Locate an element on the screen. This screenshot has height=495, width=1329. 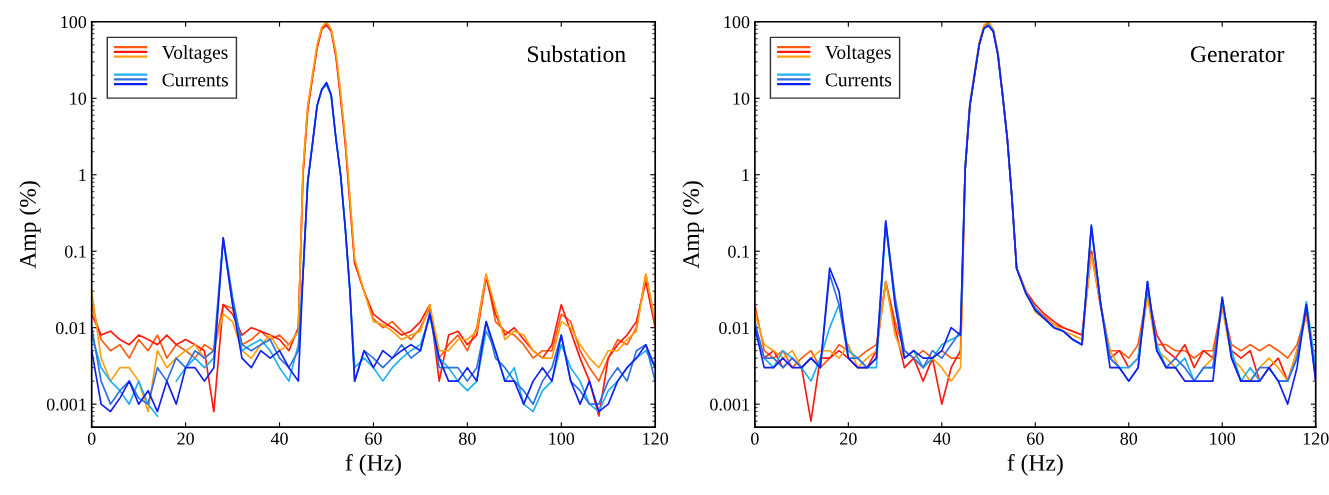
text: Generator is located at coordinates (1237, 54).